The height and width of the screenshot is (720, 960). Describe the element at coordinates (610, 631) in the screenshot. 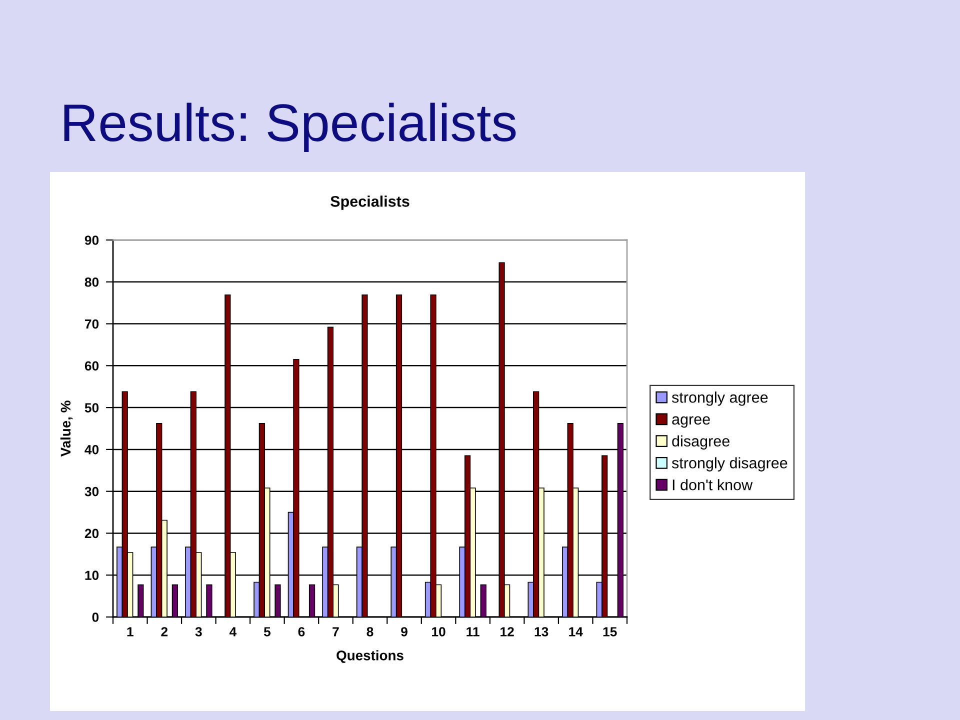

I see `x-tick-label: 15` at that location.